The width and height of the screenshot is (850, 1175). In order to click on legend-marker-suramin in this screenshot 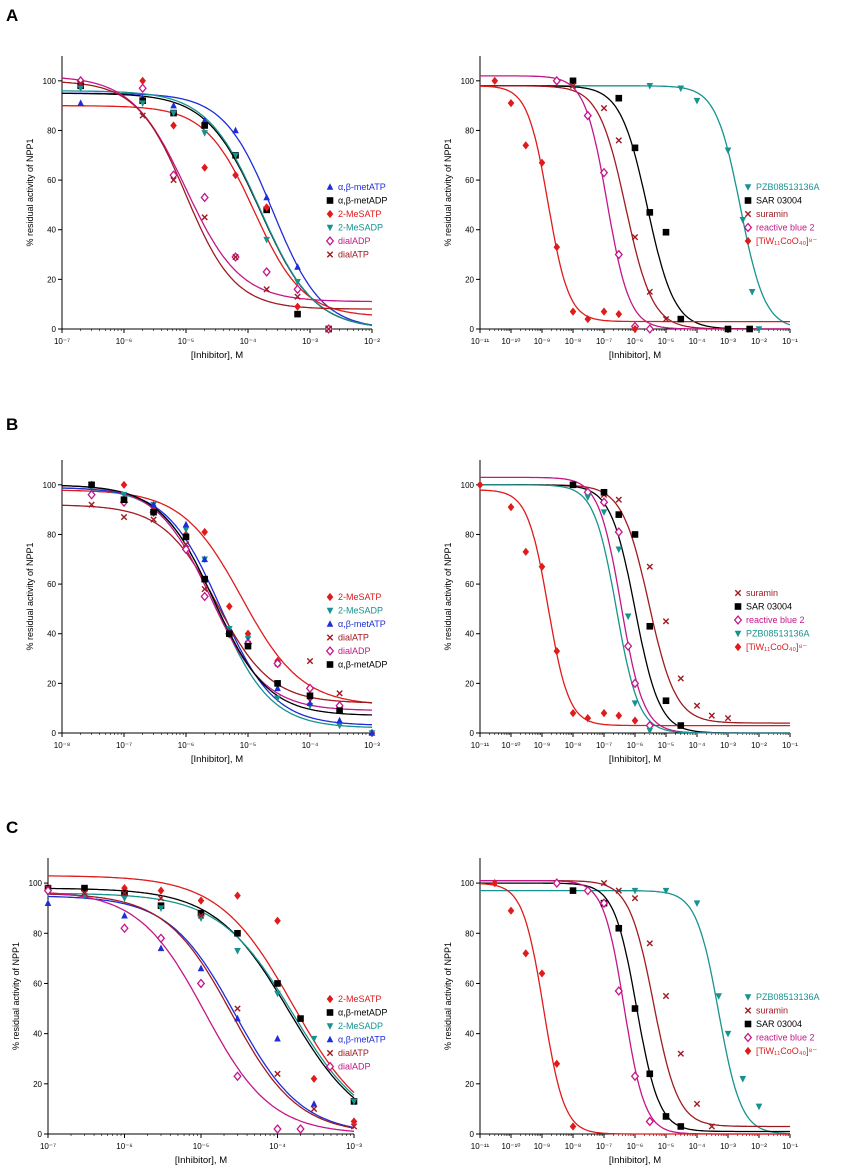, I will do `click(748, 214)`.